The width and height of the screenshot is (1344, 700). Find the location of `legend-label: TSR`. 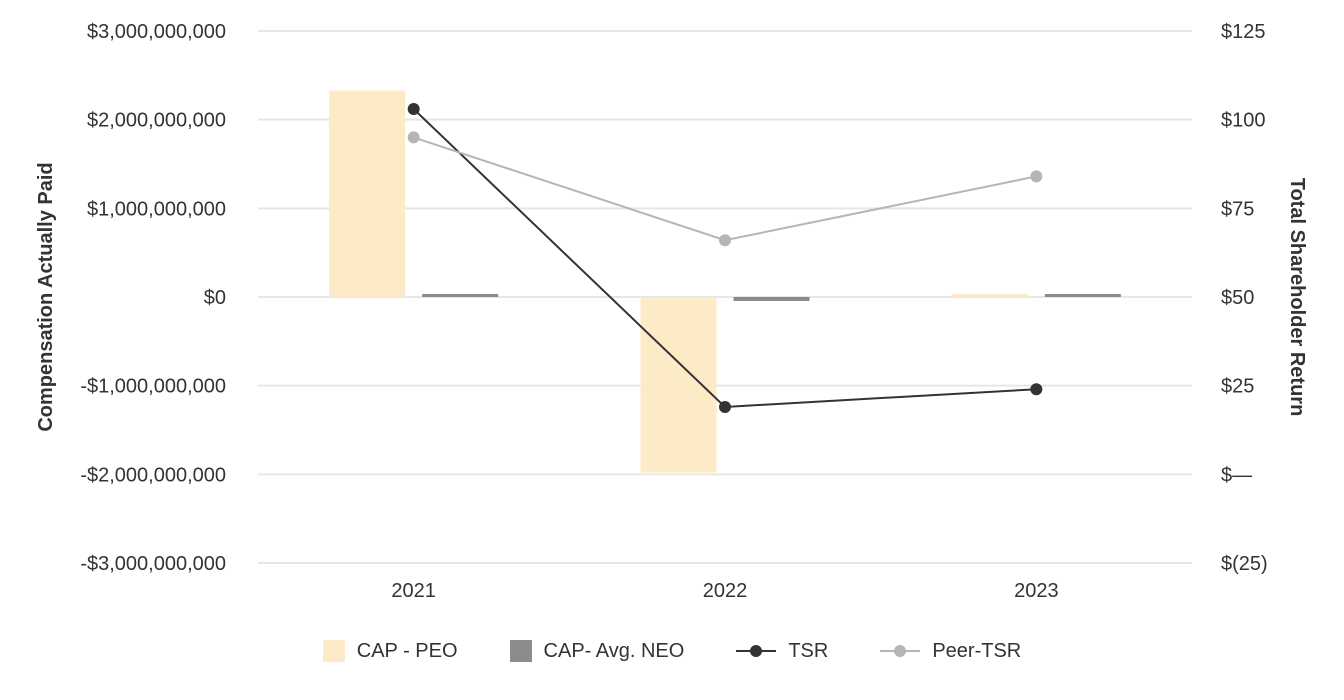

legend-label: TSR is located at coordinates (808, 650).